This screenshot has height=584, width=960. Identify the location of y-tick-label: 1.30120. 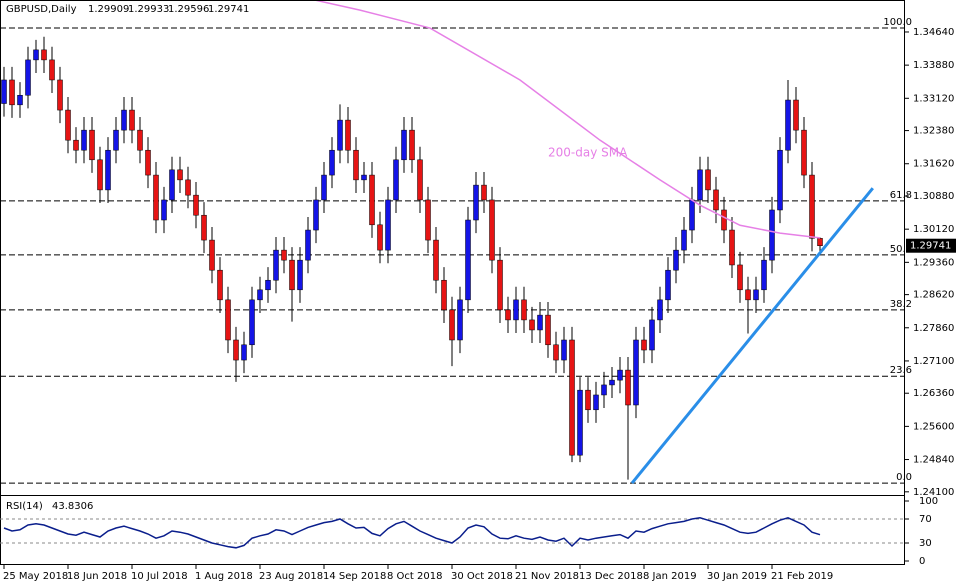
(933, 229).